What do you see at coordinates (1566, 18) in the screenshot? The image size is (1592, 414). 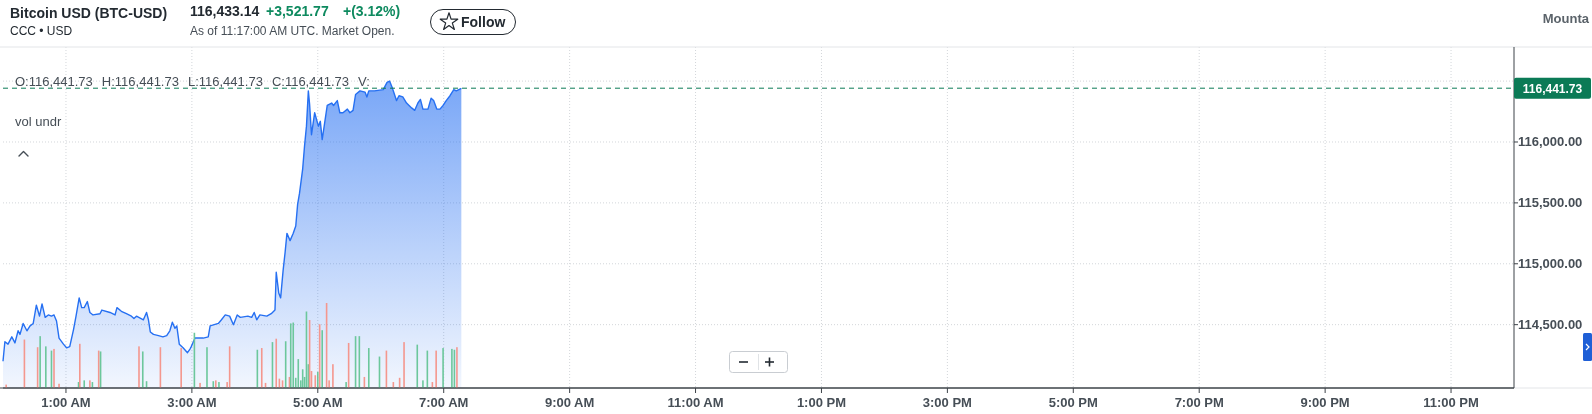 I see `text: Mounta` at bounding box center [1566, 18].